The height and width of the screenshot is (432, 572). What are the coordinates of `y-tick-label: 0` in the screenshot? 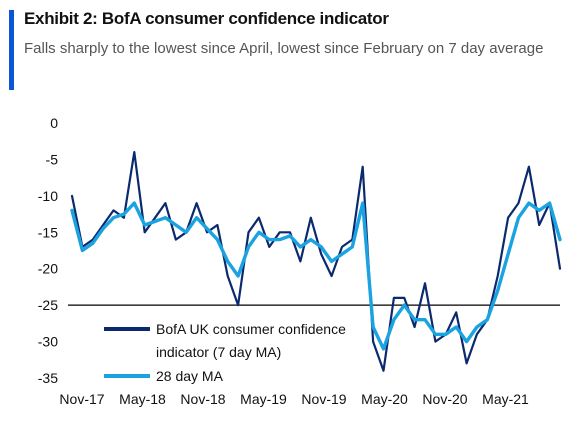 It's located at (54, 123).